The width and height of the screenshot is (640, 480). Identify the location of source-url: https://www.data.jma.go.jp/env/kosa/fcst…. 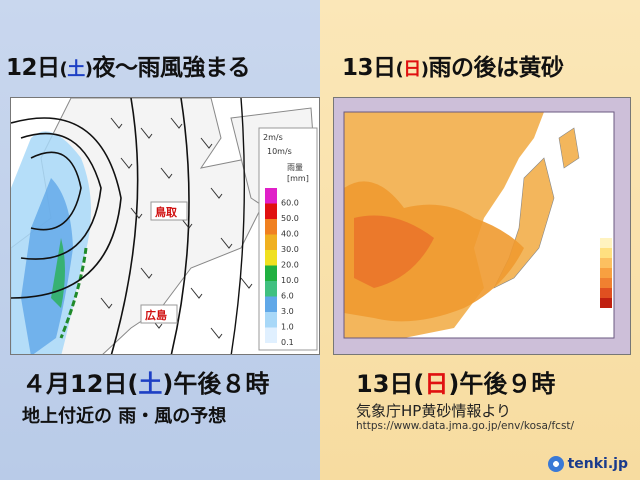
(465, 426).